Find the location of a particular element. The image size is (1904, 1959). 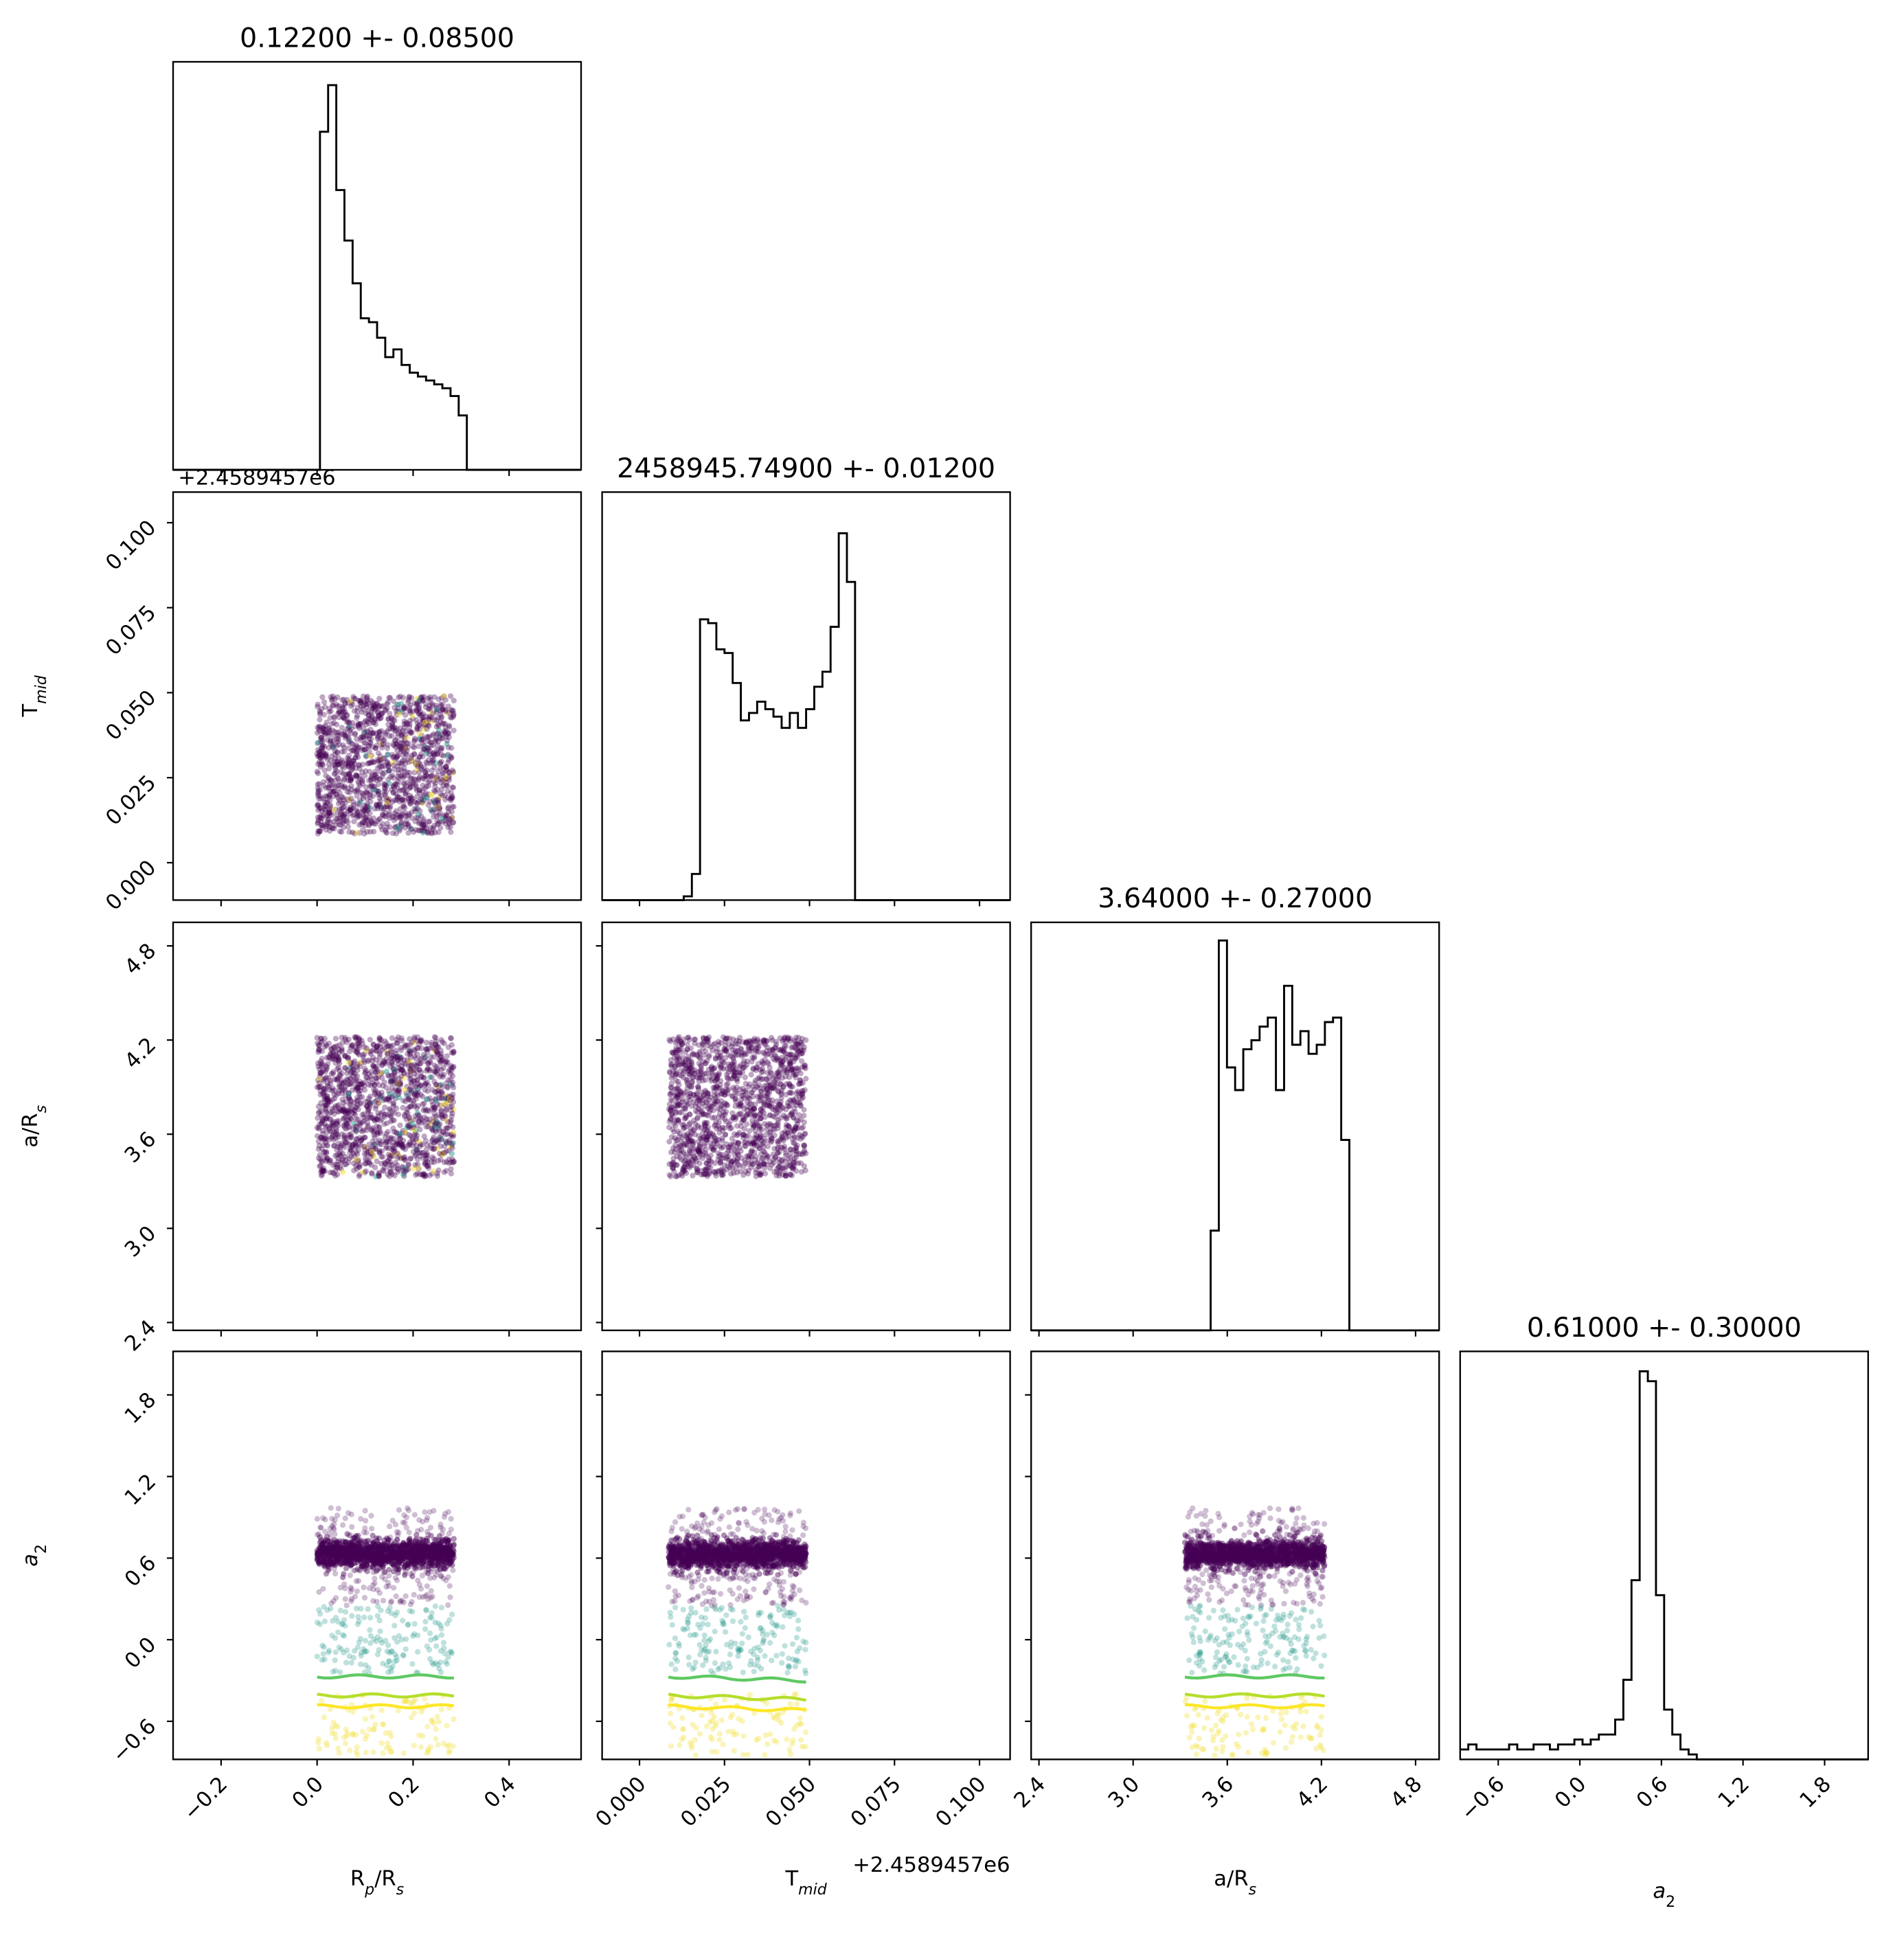

panel-rp-vs-rp is located at coordinates (377, 269).